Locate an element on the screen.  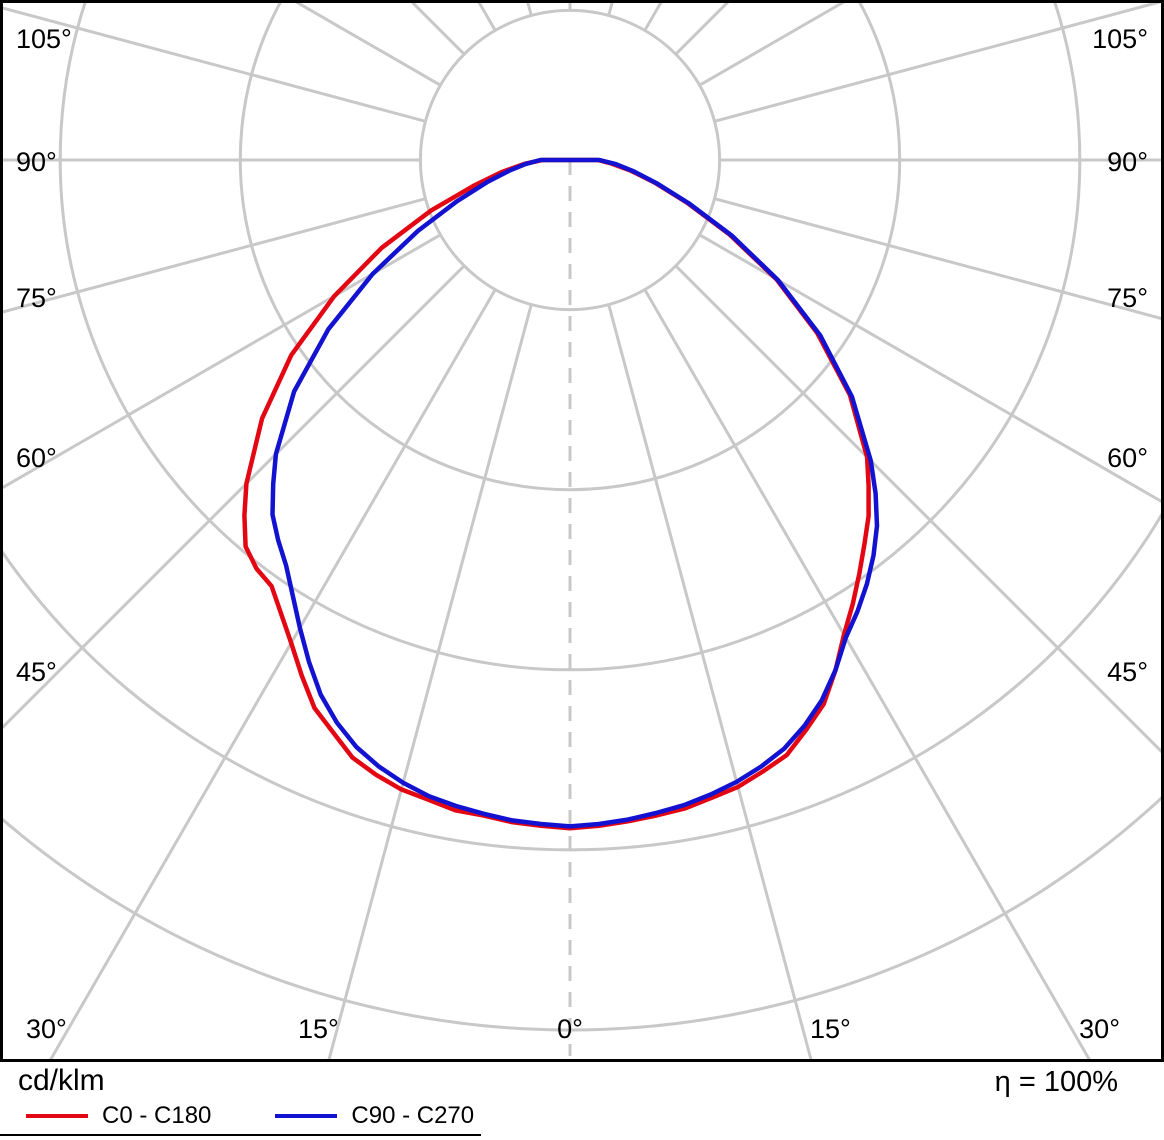
angle-label: 0° is located at coordinates (570, 1029).